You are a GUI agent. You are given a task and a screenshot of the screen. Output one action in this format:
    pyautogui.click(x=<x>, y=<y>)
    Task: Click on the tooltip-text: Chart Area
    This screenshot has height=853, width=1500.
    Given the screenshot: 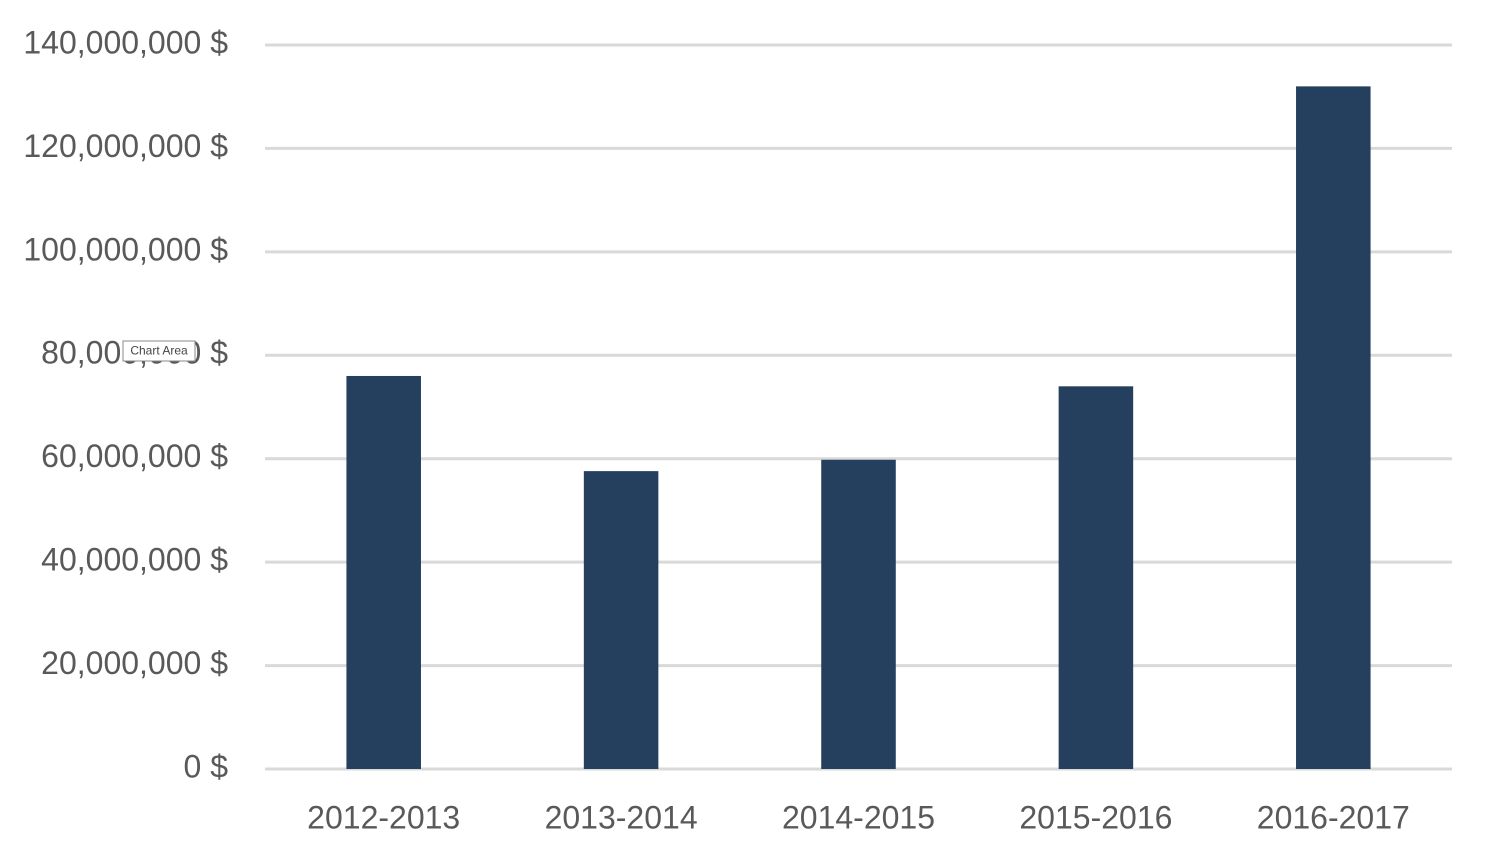 What is the action you would take?
    pyautogui.click(x=159, y=351)
    